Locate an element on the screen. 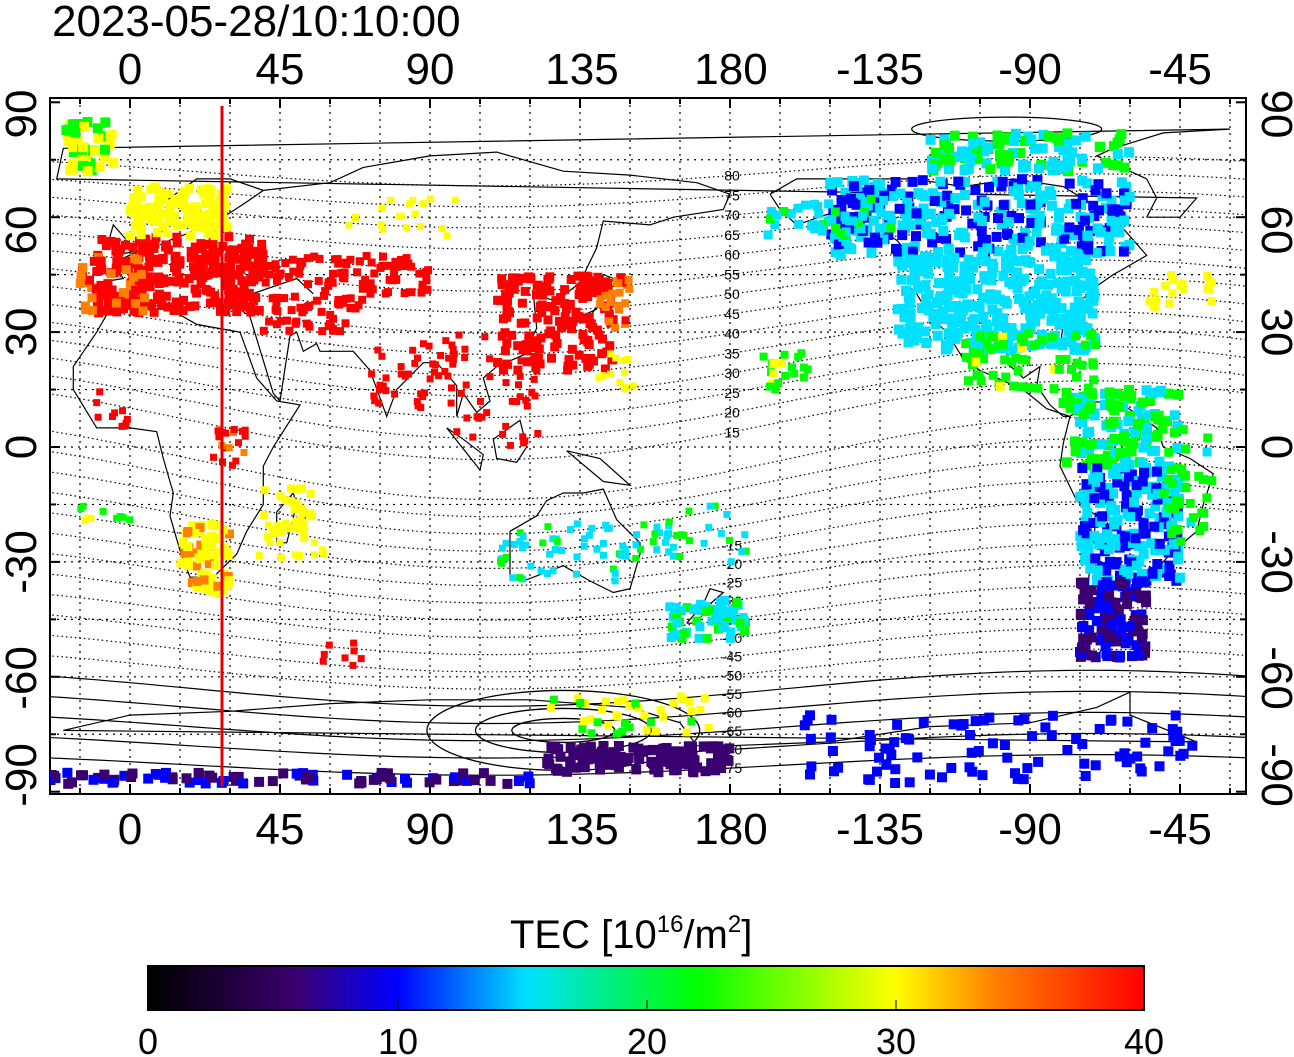  top-lon-label: 180 is located at coordinates (730, 69).